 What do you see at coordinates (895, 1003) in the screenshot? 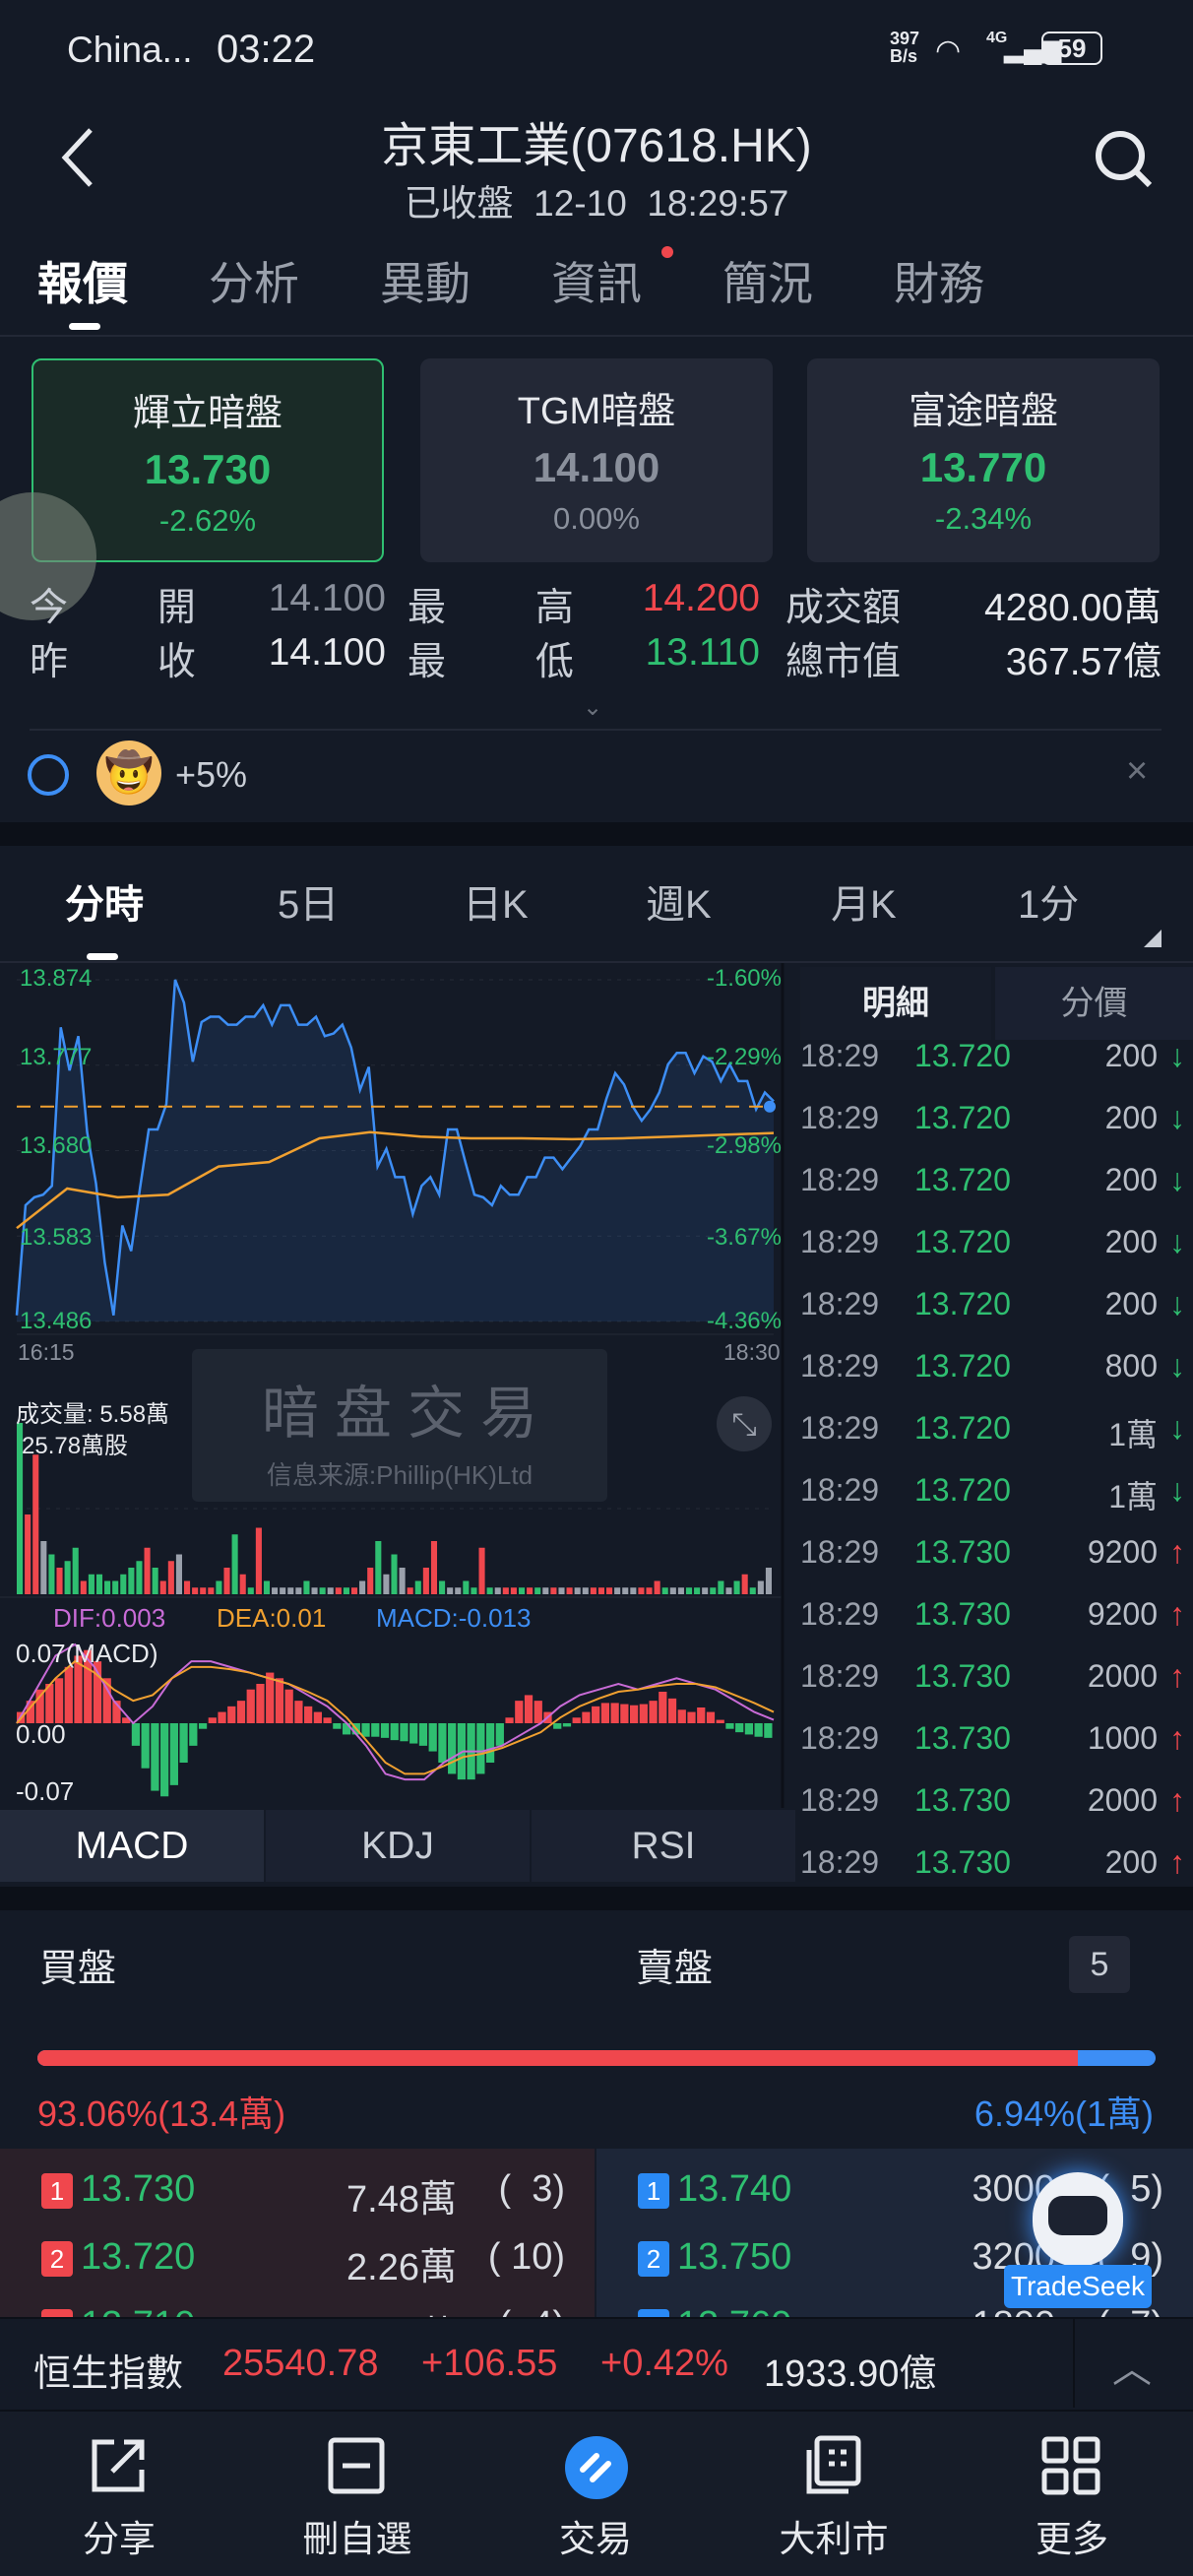
I see `ticks-tab-detail: 明細` at bounding box center [895, 1003].